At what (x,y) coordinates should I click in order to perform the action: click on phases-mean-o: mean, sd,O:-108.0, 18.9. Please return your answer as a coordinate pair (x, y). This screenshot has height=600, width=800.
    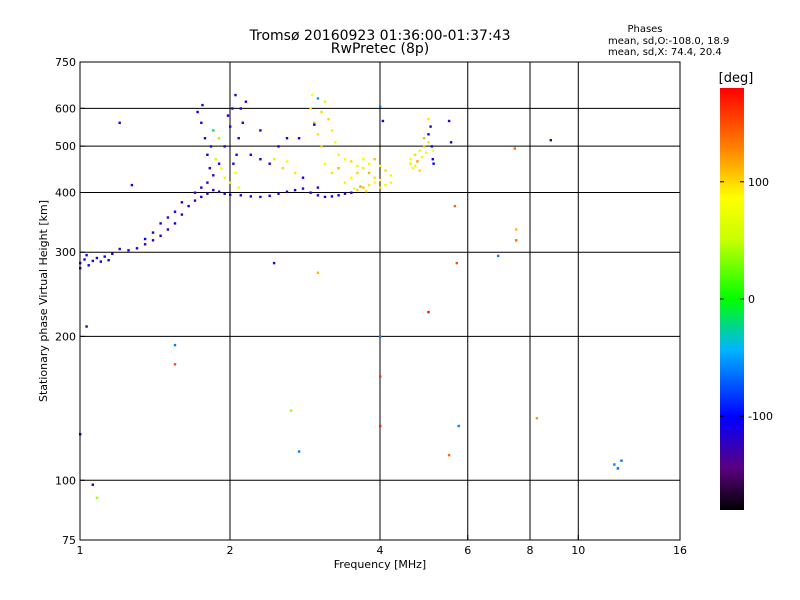
    Looking at the image, I should click on (668, 41).